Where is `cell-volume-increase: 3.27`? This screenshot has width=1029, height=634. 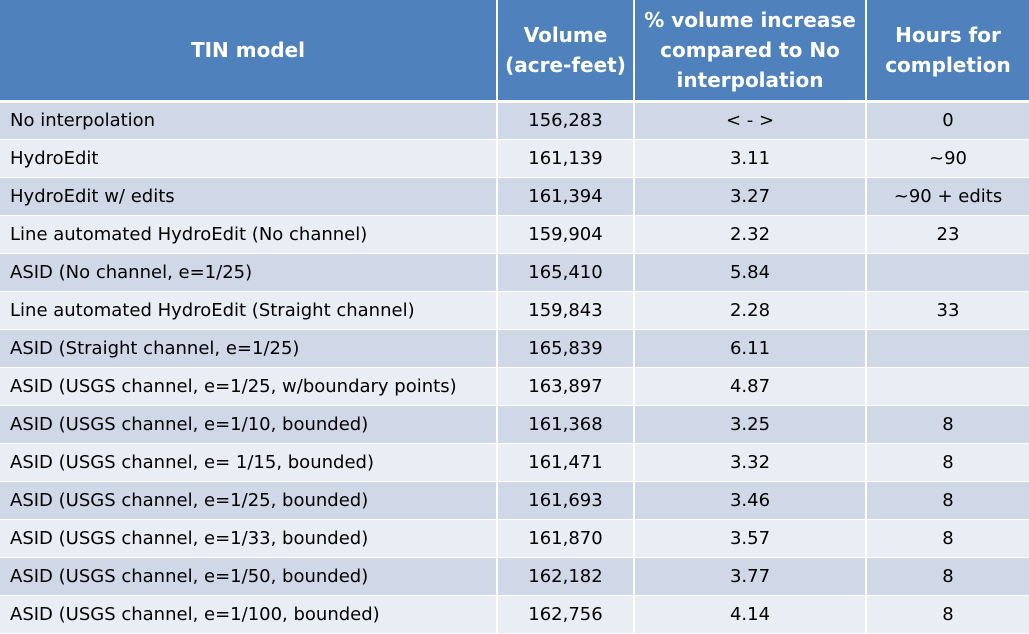 cell-volume-increase: 3.27 is located at coordinates (750, 196).